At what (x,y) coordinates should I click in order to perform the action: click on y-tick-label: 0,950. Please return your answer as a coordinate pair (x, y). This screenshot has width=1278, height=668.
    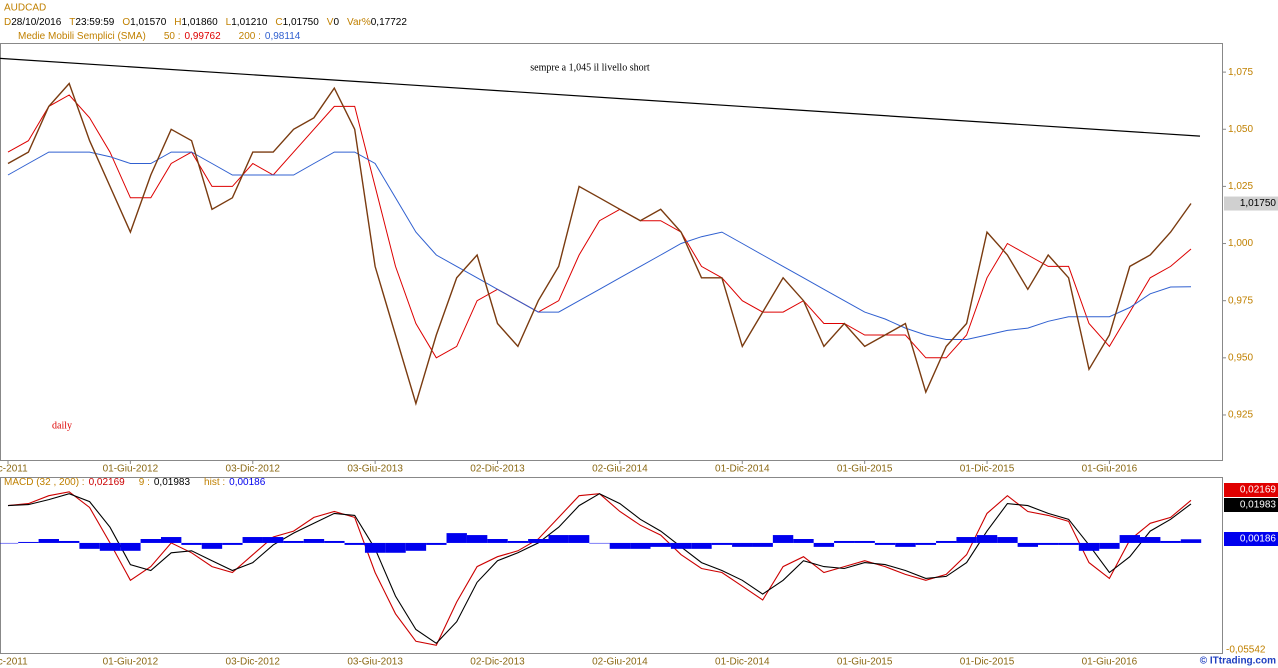
    Looking at the image, I should click on (1240, 357).